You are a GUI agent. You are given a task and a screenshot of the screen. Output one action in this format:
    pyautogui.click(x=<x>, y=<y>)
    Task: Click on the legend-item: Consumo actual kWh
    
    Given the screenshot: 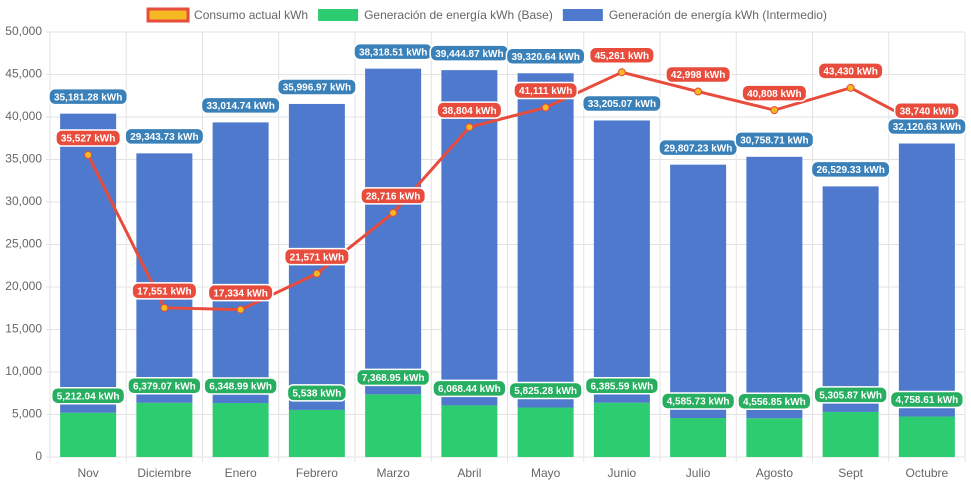 What is the action you would take?
    pyautogui.click(x=227, y=15)
    